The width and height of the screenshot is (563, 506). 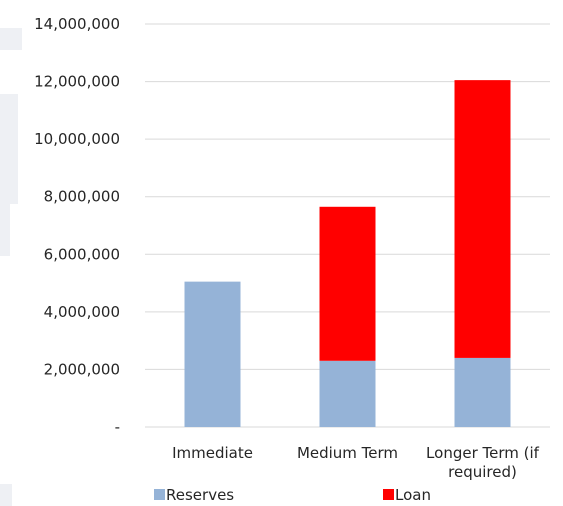 What do you see at coordinates (82, 369) in the screenshot?
I see `y-tick-label: 2,000,000` at bounding box center [82, 369].